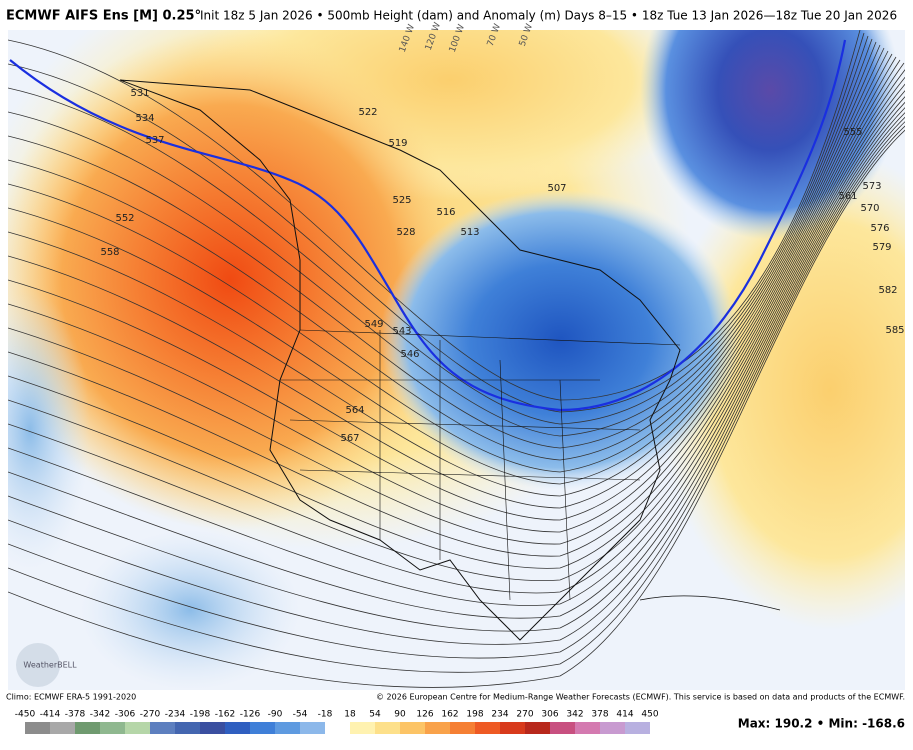  What do you see at coordinates (710, 603) in the screenshot?
I see `coastline` at bounding box center [710, 603].